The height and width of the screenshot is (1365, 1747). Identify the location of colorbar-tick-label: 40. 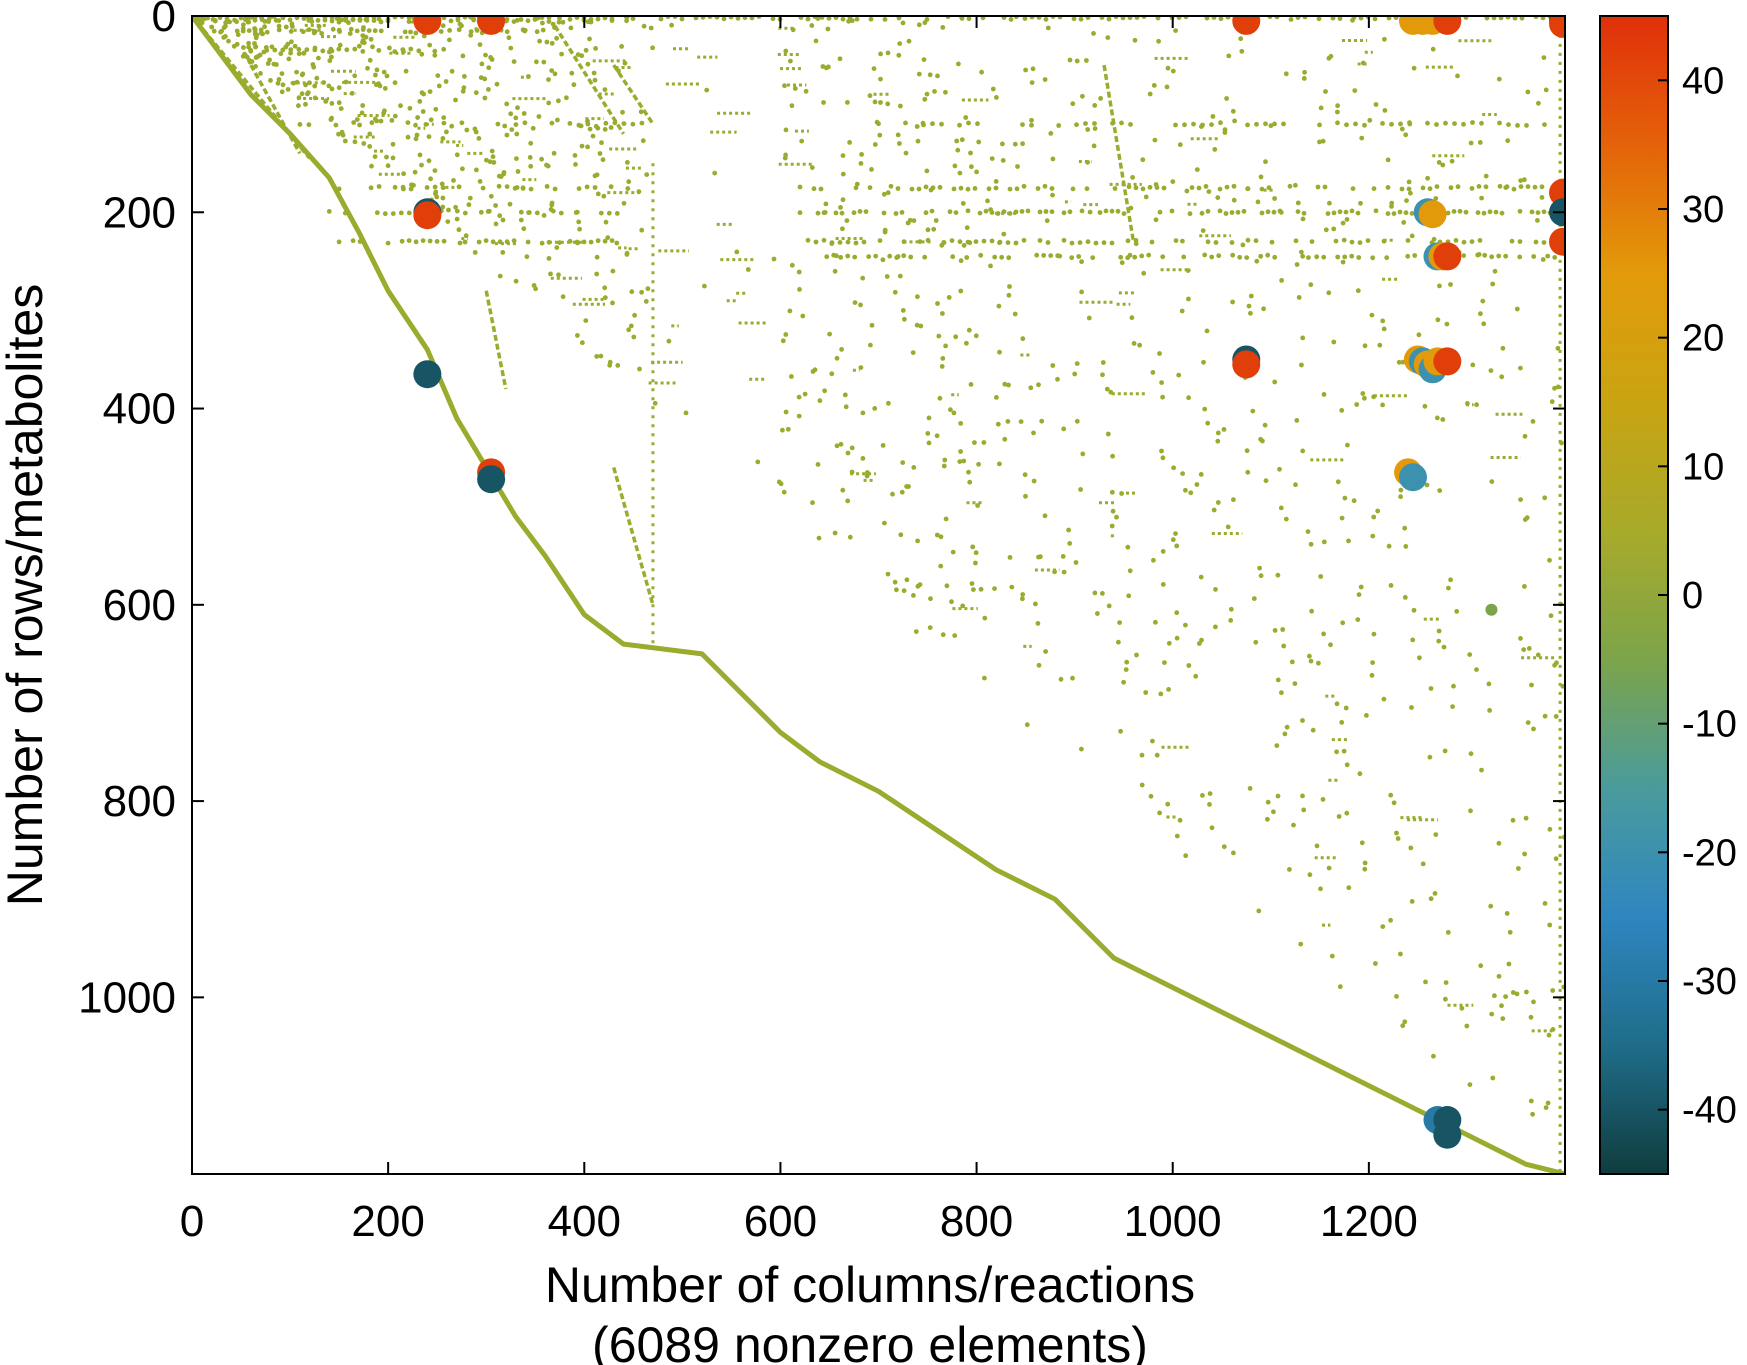
(1703, 81).